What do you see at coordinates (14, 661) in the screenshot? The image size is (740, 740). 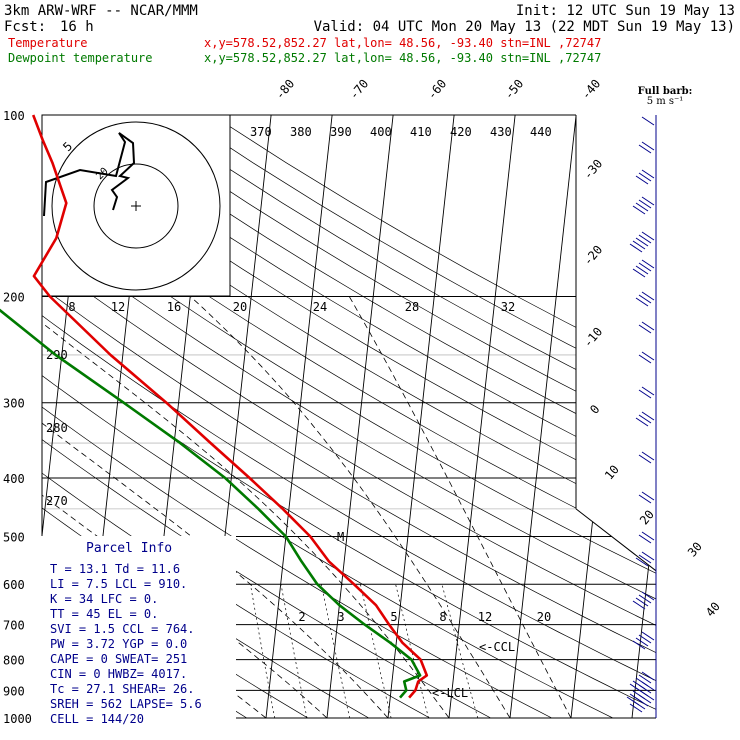 I see `pressure-tick-label: 800` at bounding box center [14, 661].